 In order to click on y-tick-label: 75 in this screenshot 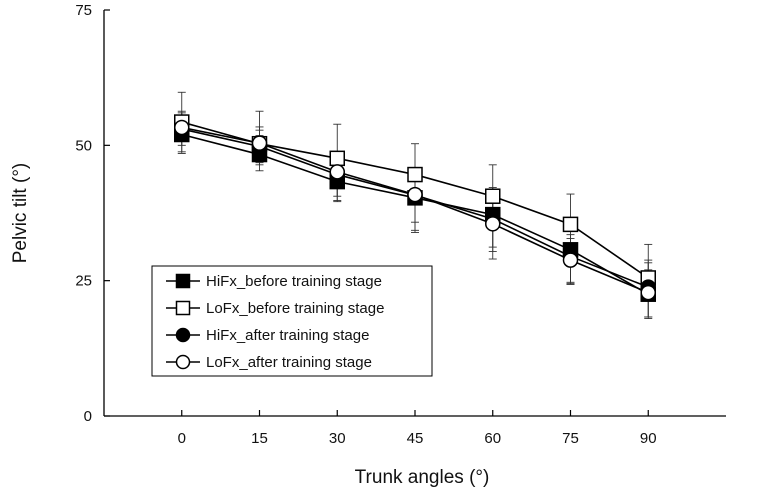, I will do `click(83, 10)`.